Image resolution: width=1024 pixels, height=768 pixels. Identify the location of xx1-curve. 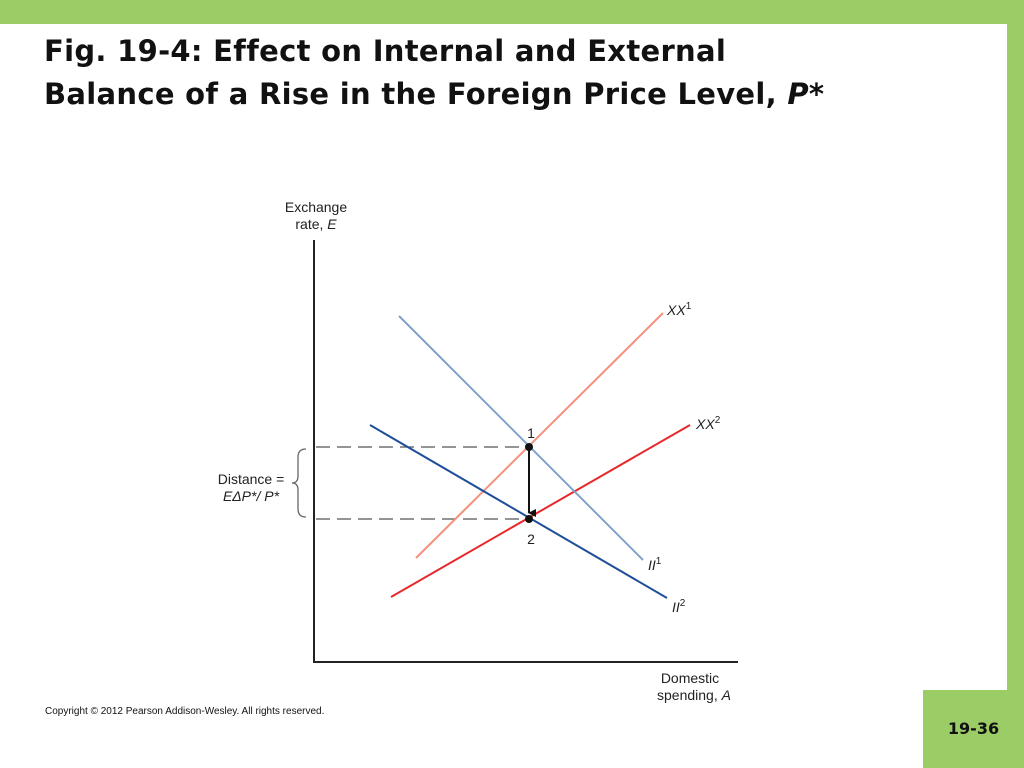
(539, 435).